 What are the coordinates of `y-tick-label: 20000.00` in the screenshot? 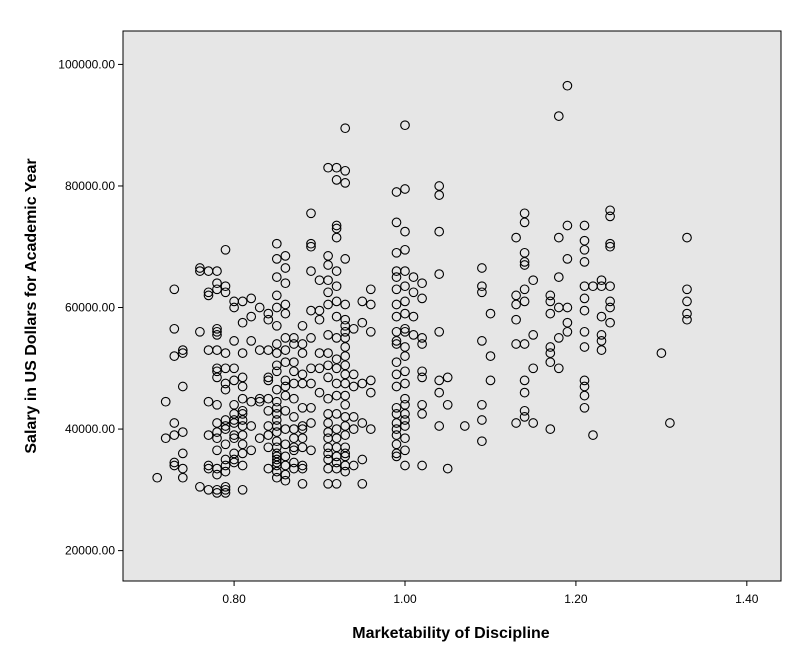 It's located at (90, 551).